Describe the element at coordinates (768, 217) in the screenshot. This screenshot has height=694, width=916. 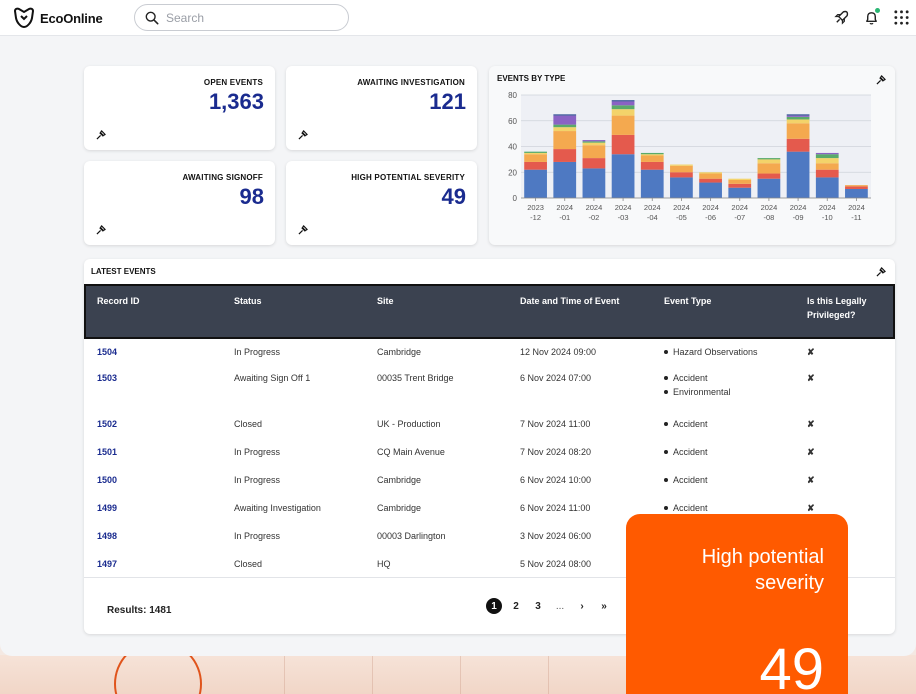
I see `x-tick-label-month: -08` at that location.